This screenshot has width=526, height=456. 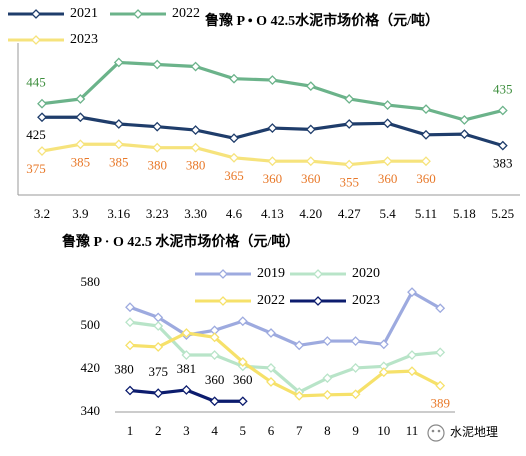 What do you see at coordinates (234, 175) in the screenshot?
I see `data-label: 365` at bounding box center [234, 175].